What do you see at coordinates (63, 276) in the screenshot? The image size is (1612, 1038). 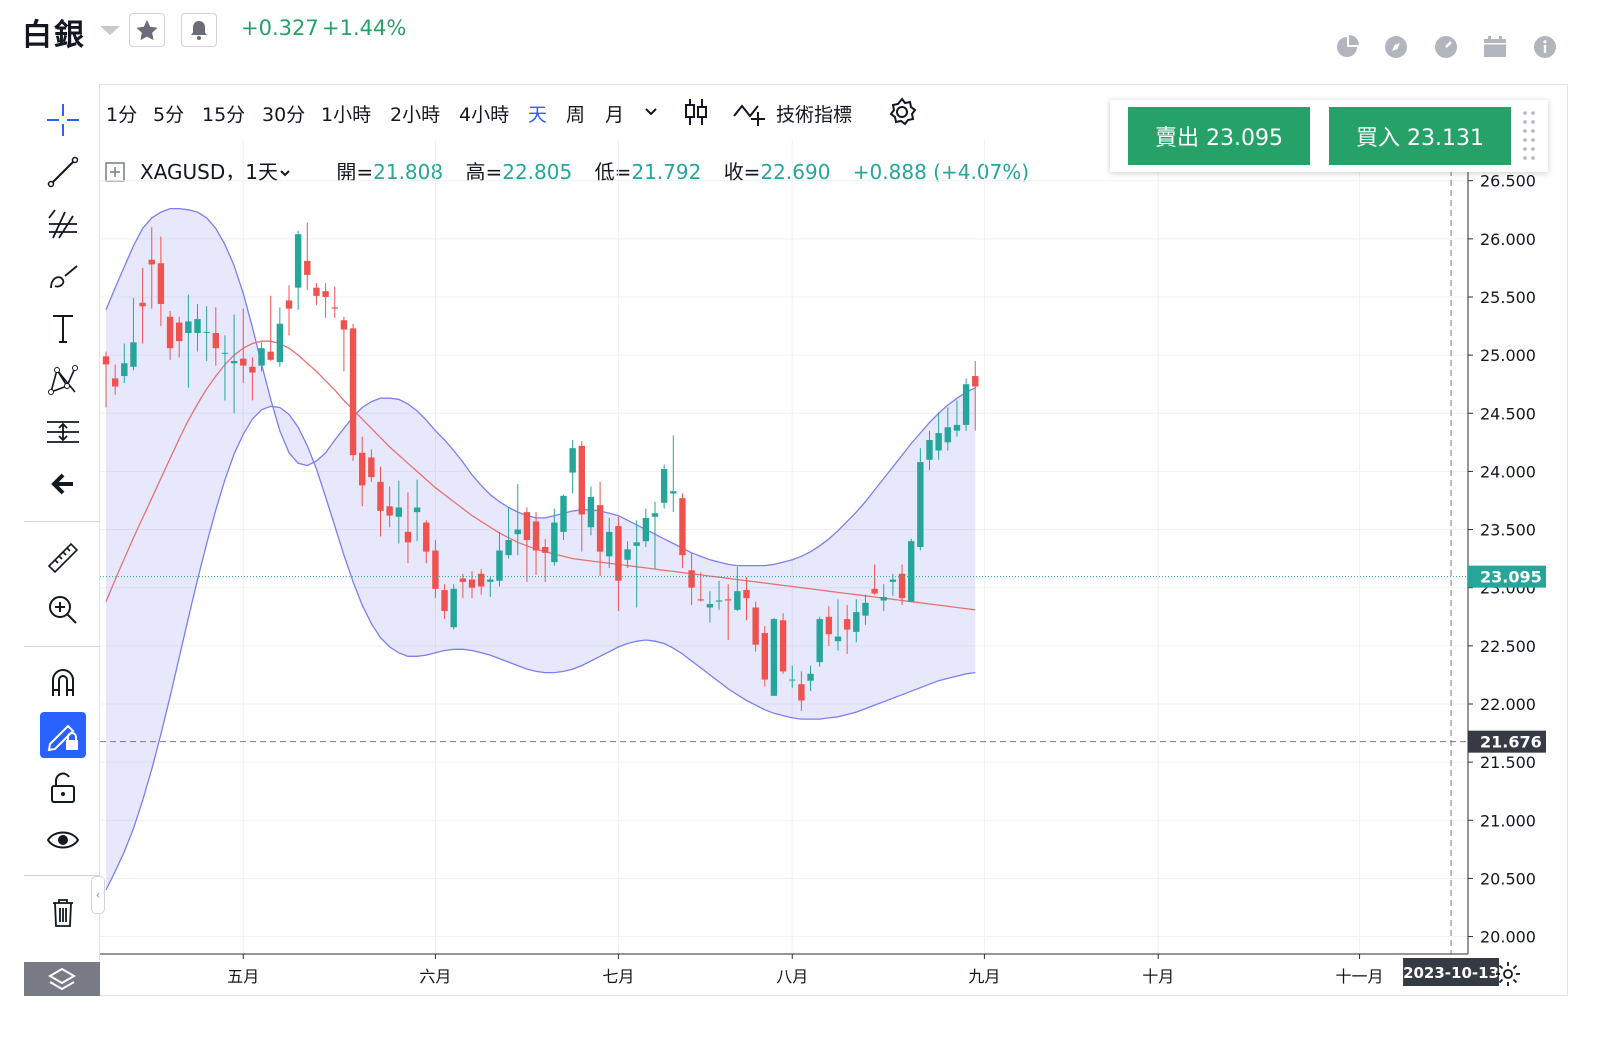 I see `brush-tool` at bounding box center [63, 276].